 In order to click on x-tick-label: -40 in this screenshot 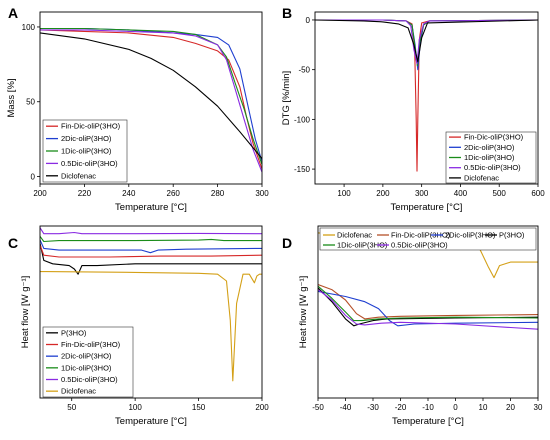, I will do `click(346, 407)`.